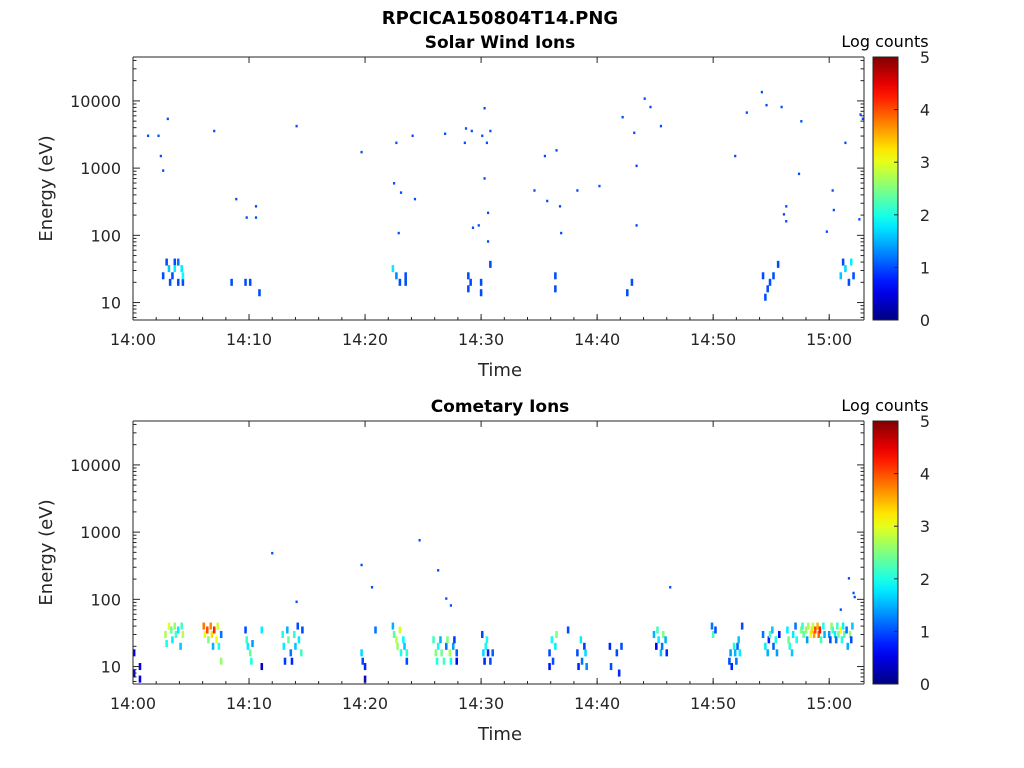 This screenshot has height=768, width=1024. Describe the element at coordinates (481, 339) in the screenshot. I see `x-tick-label: 14:30` at that location.